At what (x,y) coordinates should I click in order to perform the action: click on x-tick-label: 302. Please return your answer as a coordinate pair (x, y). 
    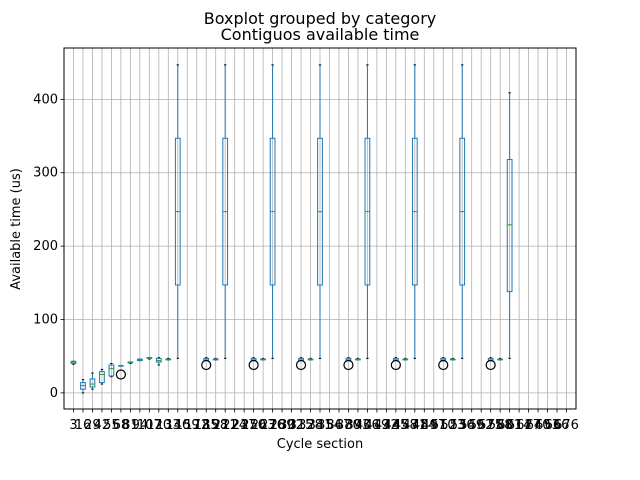
    Looking at the image, I should click on (291, 425).